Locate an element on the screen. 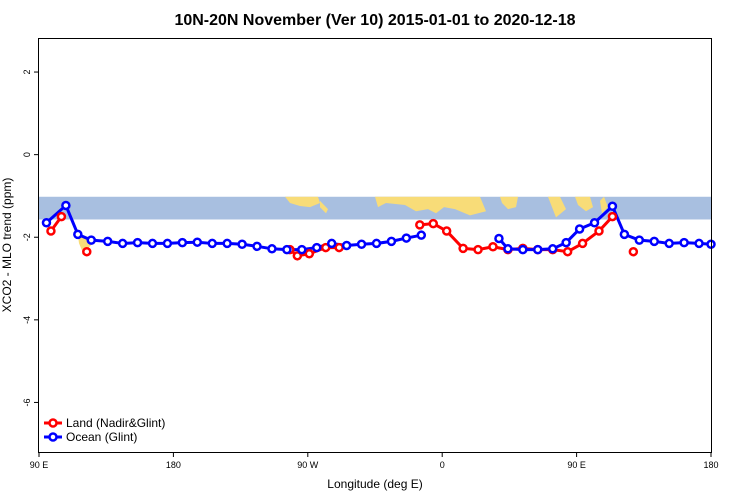 The height and width of the screenshot is (500, 750). y-tick-label-0: 2 is located at coordinates (27, 72).